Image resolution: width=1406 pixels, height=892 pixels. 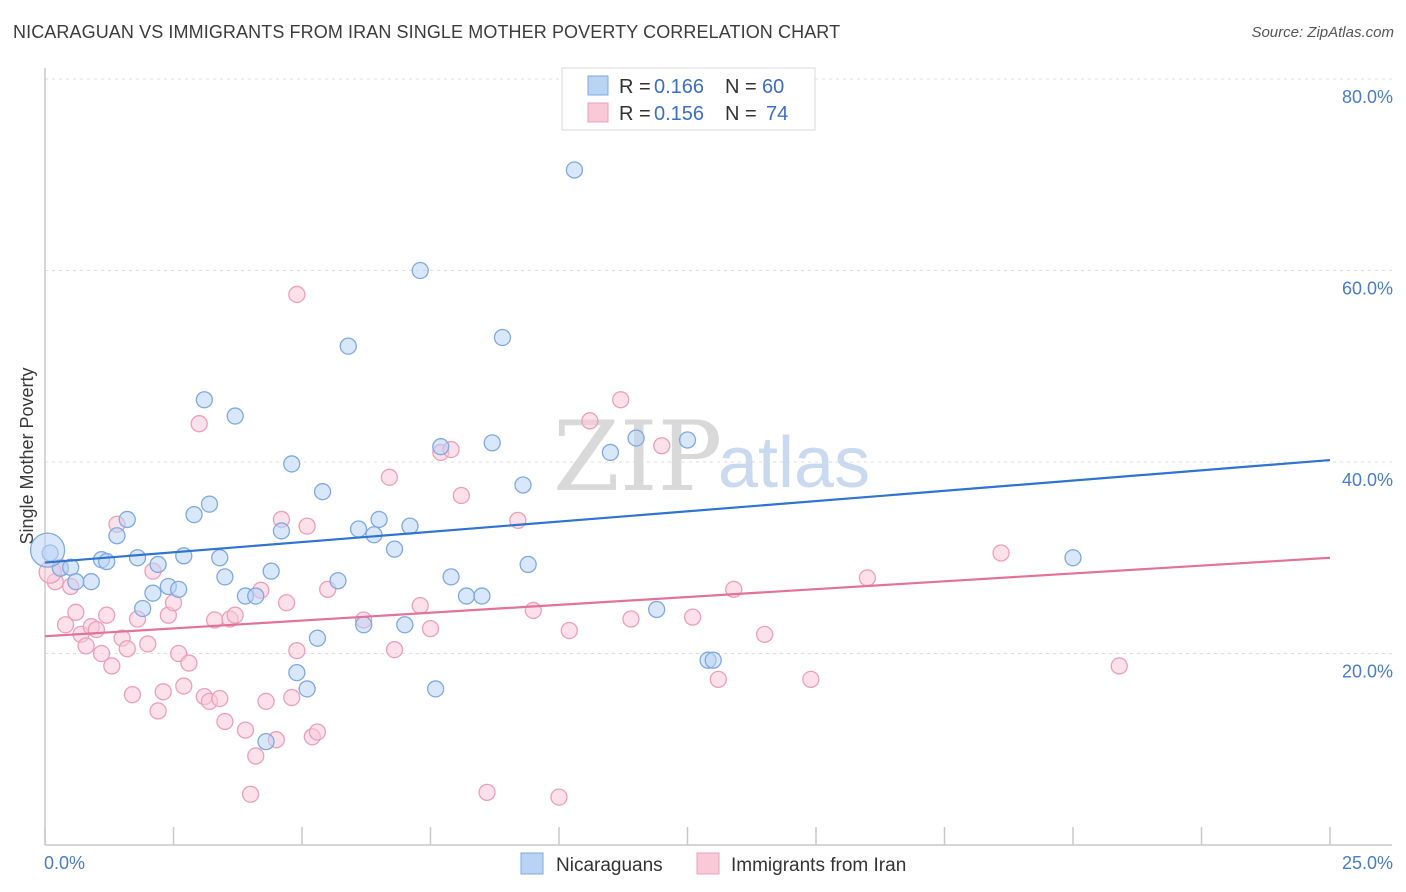 What do you see at coordinates (1367, 97) in the screenshot?
I see `y-tick-label: 80.0%` at bounding box center [1367, 97].